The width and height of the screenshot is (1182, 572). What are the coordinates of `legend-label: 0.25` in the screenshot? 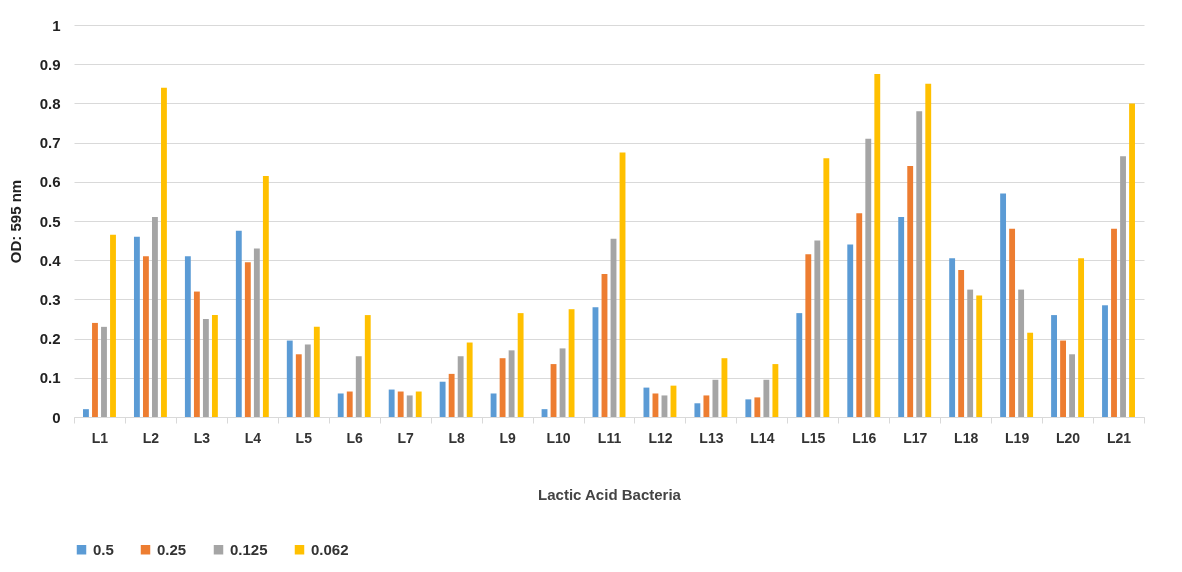 It's located at (172, 549).